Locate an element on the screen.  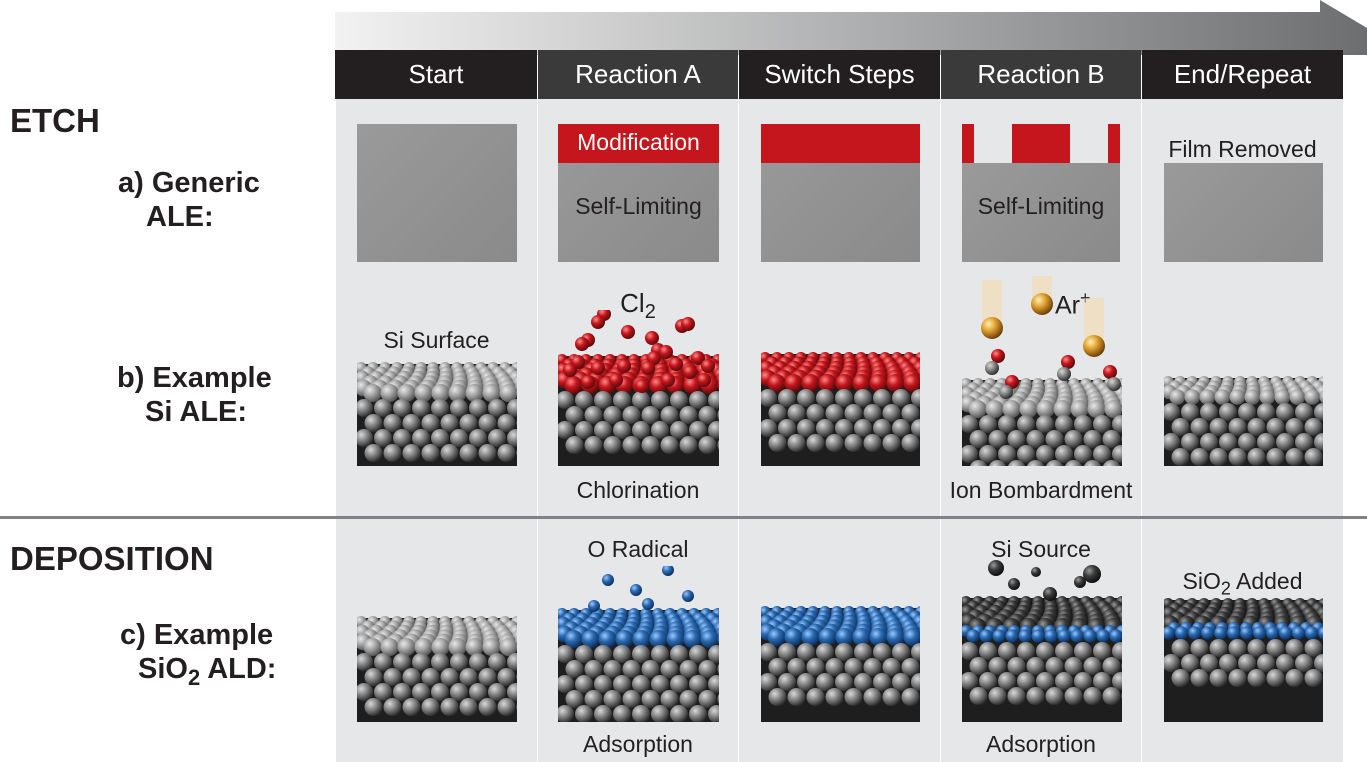
modification-fragment is located at coordinates (1114, 143).